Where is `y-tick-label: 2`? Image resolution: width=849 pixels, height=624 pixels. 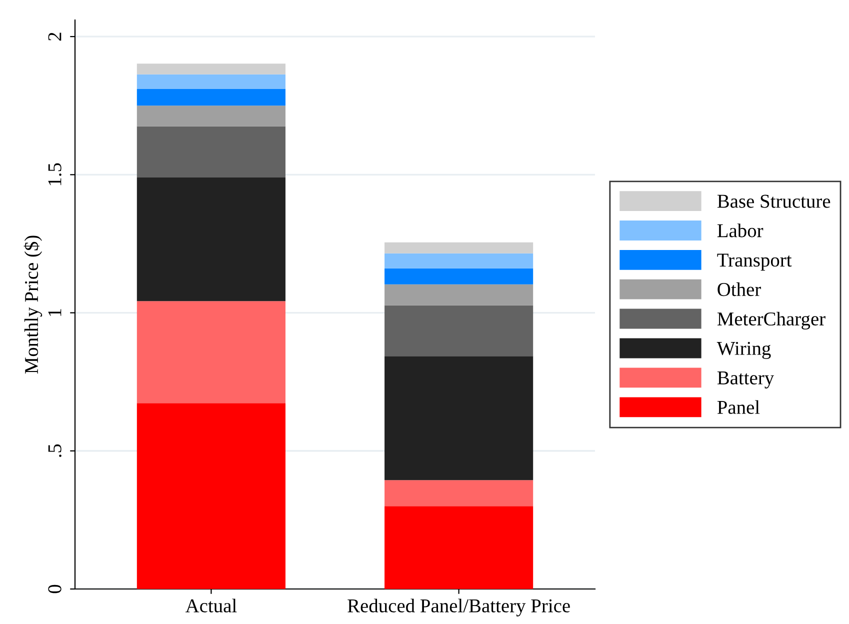 y-tick-label: 2 is located at coordinates (55, 36).